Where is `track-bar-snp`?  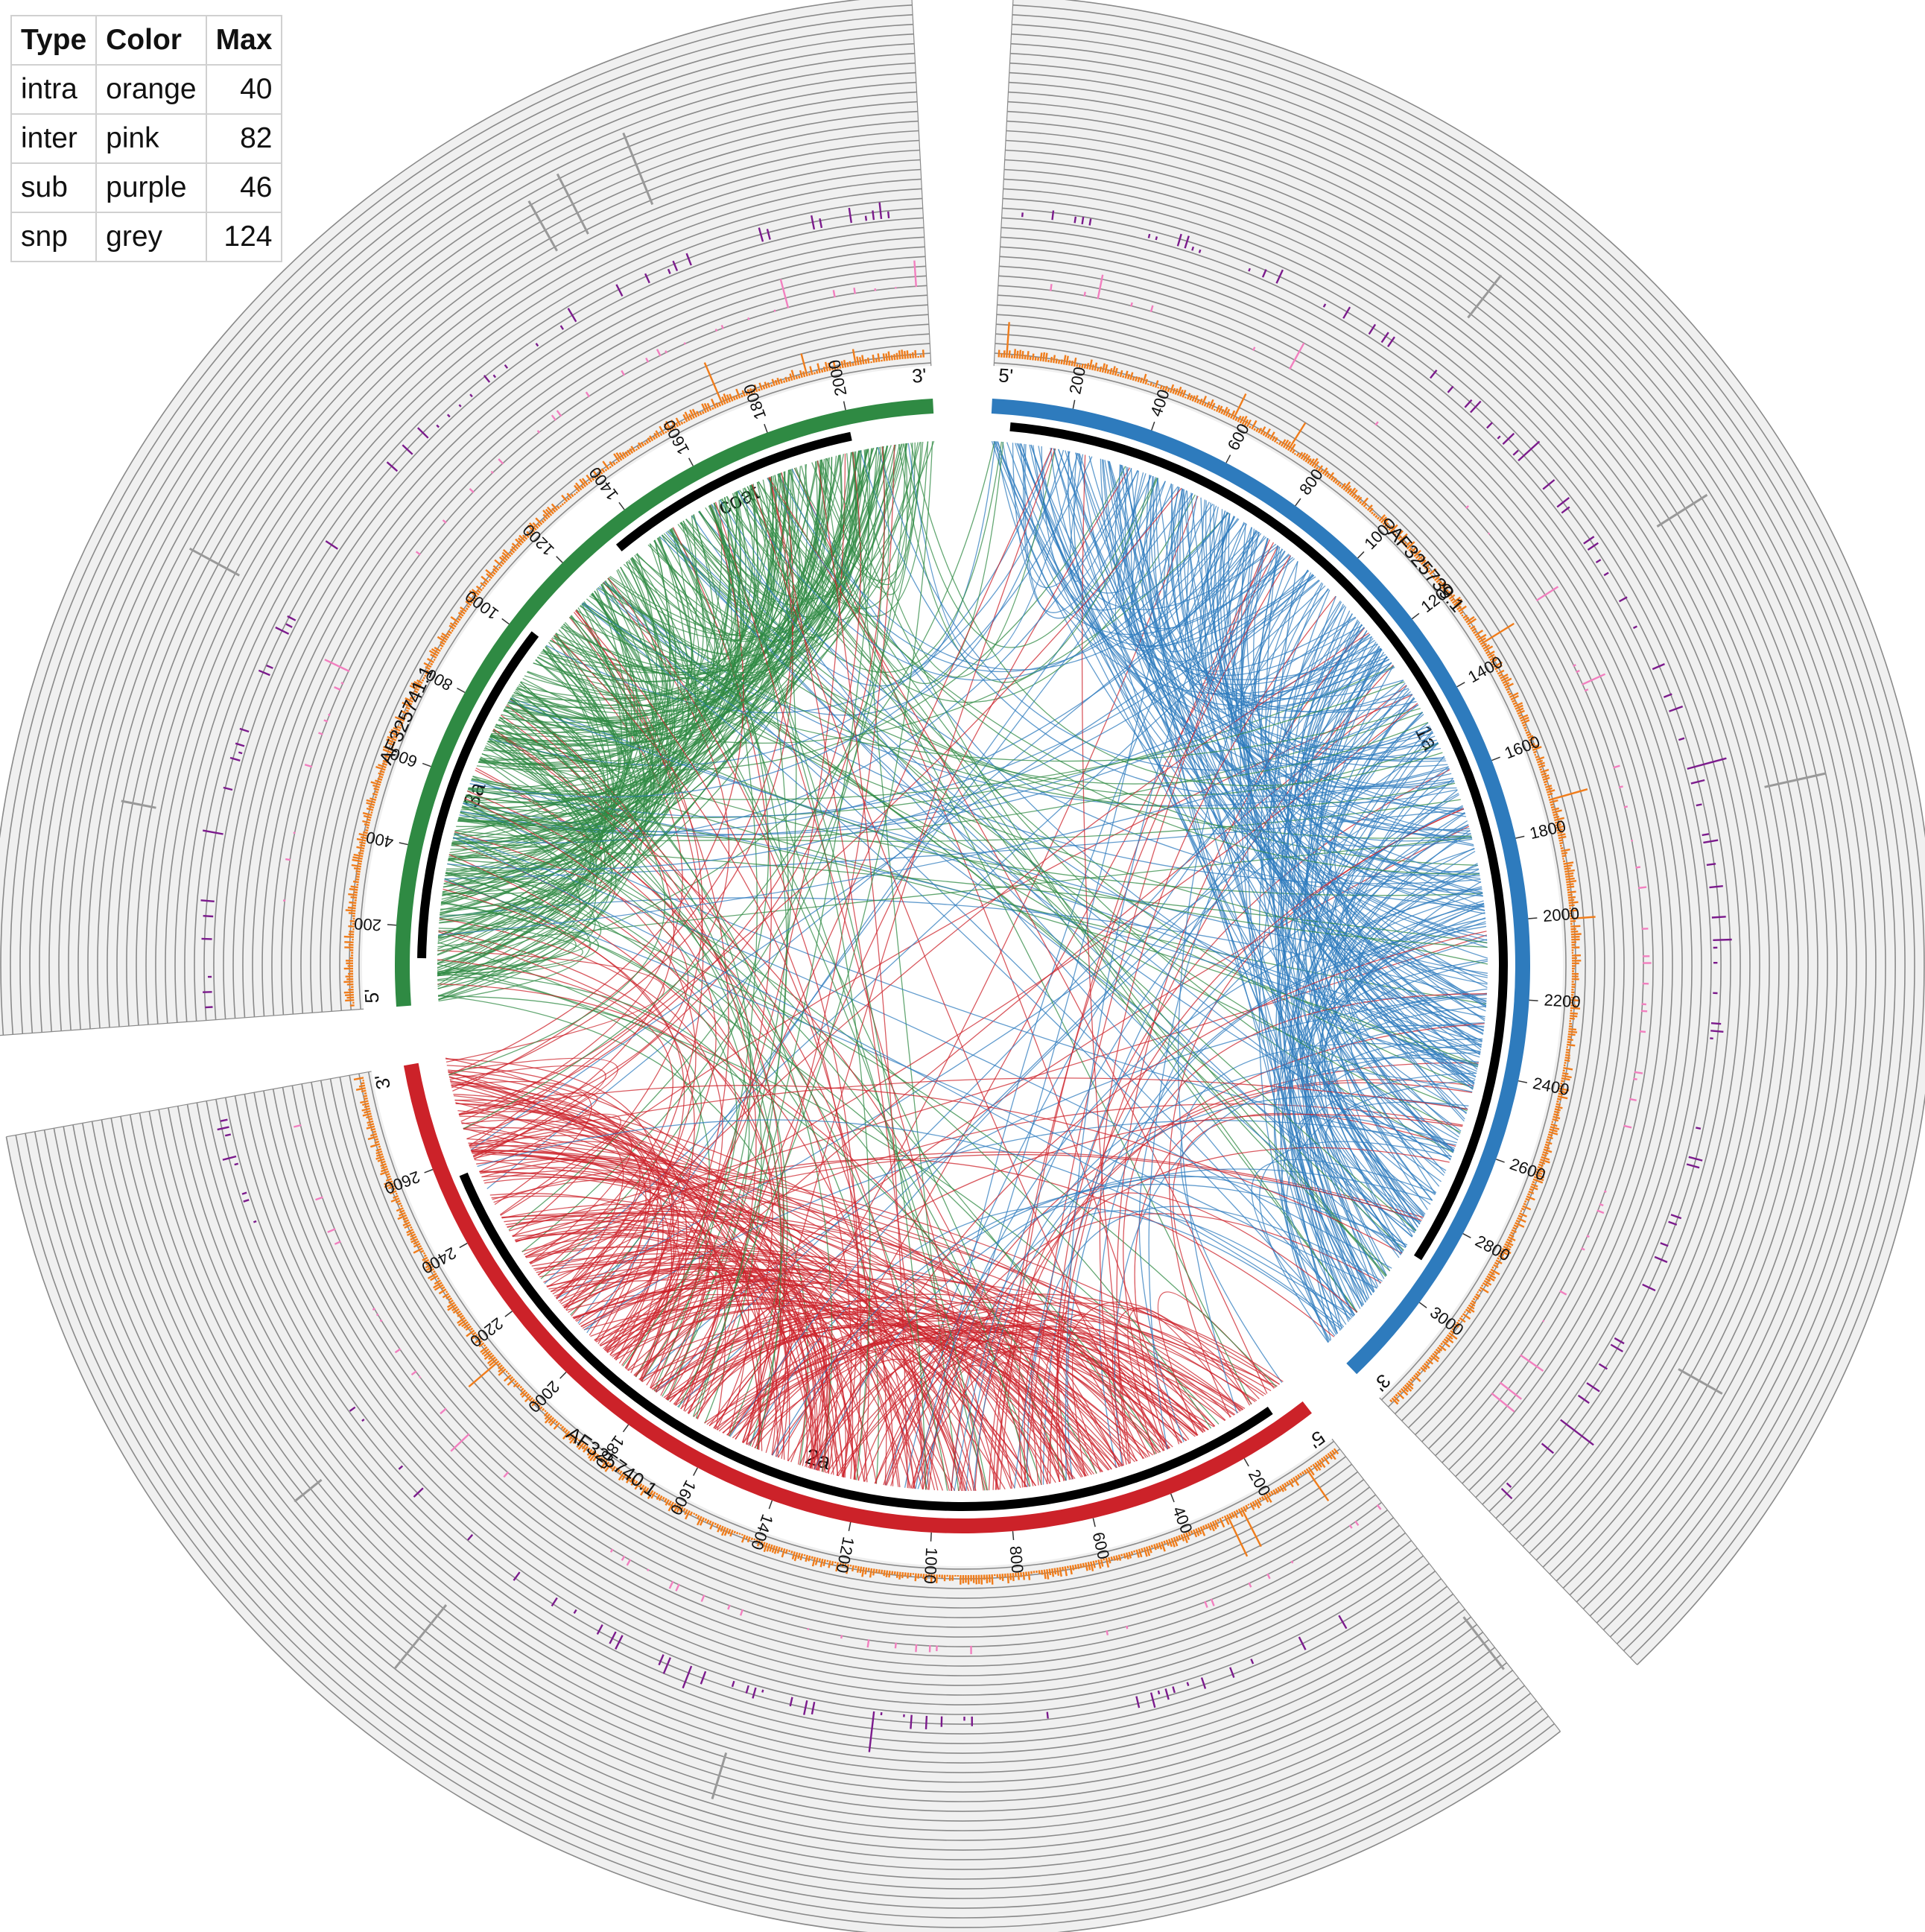 track-bar-snp is located at coordinates (138, 804).